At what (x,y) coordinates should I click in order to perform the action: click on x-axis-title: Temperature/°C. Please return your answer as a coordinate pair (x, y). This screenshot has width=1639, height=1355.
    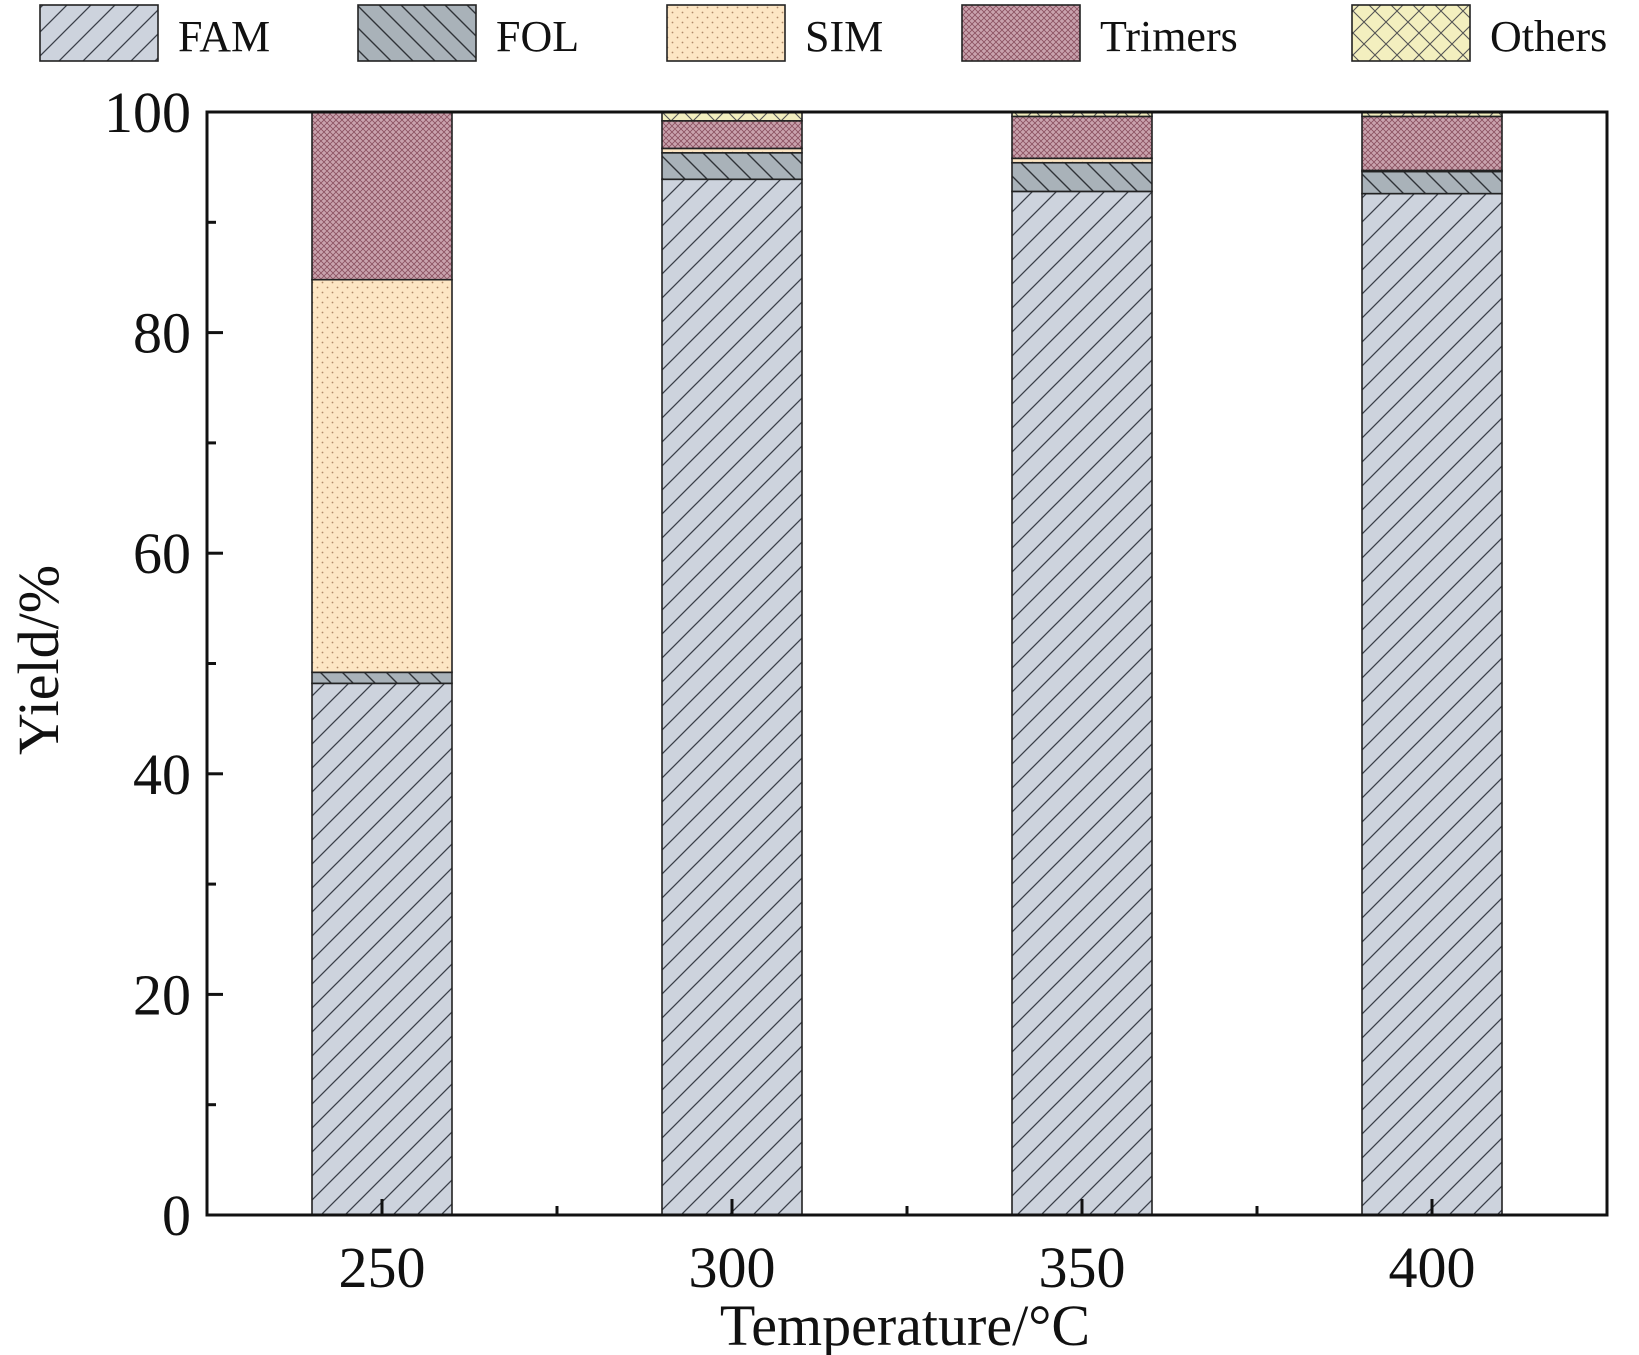
    Looking at the image, I should click on (905, 1324).